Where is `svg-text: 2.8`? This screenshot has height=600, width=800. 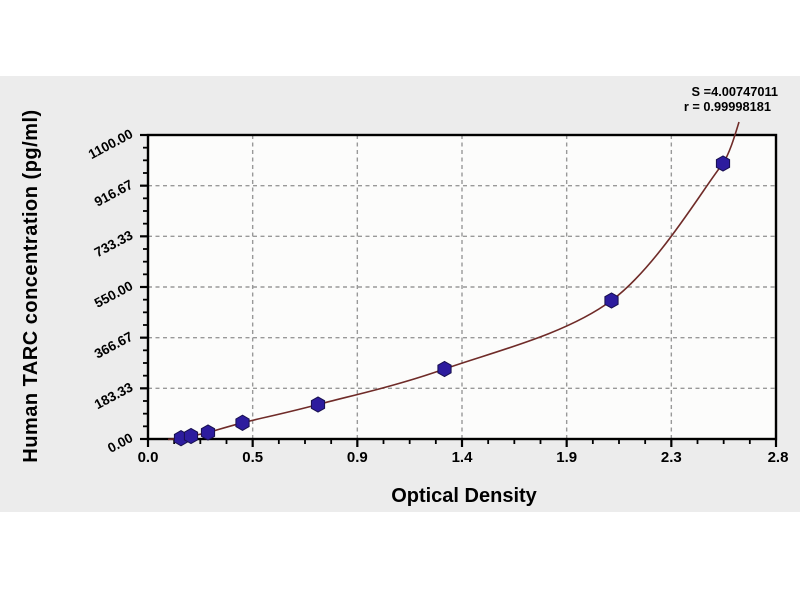
svg-text: 2.8 is located at coordinates (778, 457).